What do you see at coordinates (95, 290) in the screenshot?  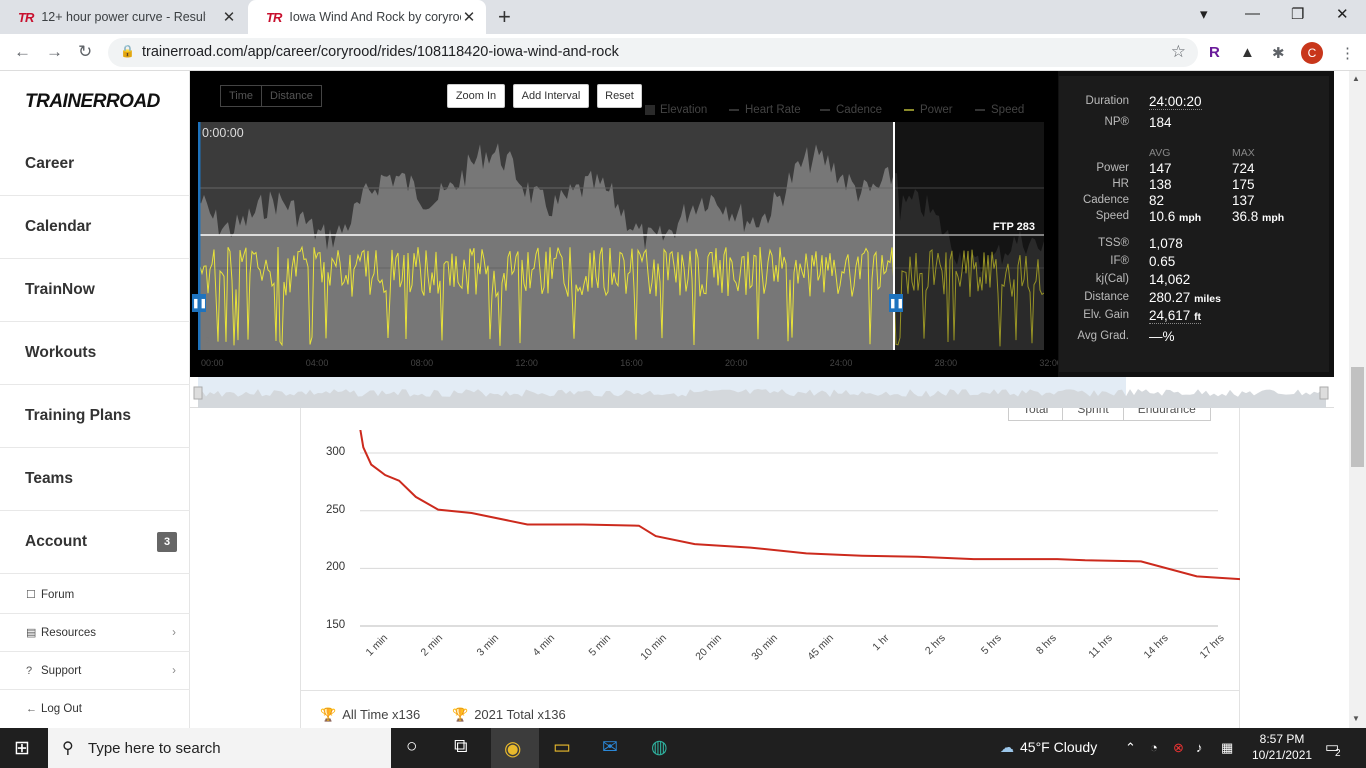 I see `sidebar-item-trainnow: TrainNow` at bounding box center [95, 290].